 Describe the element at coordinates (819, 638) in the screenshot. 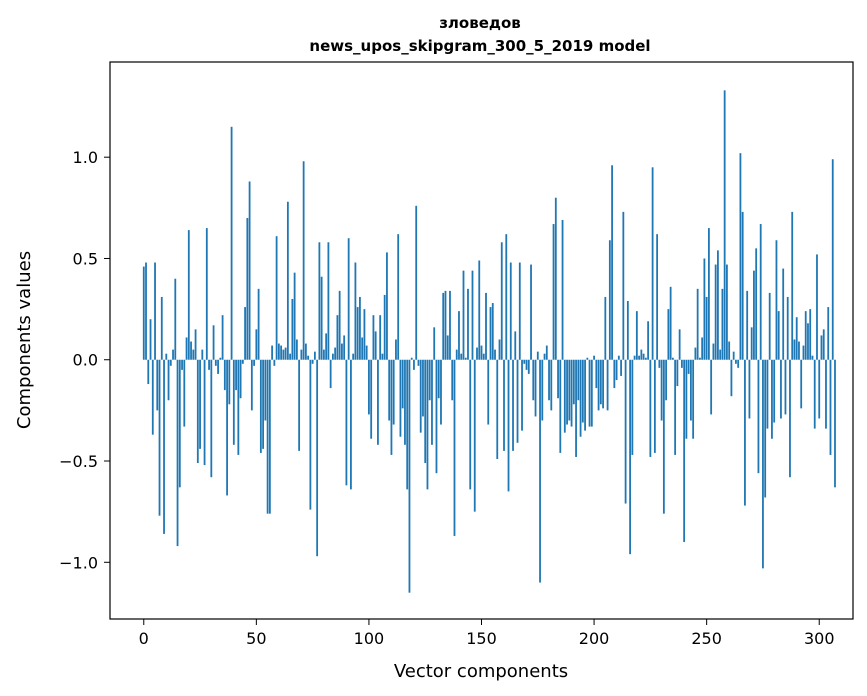

I see `x-tick-label: 300` at that location.